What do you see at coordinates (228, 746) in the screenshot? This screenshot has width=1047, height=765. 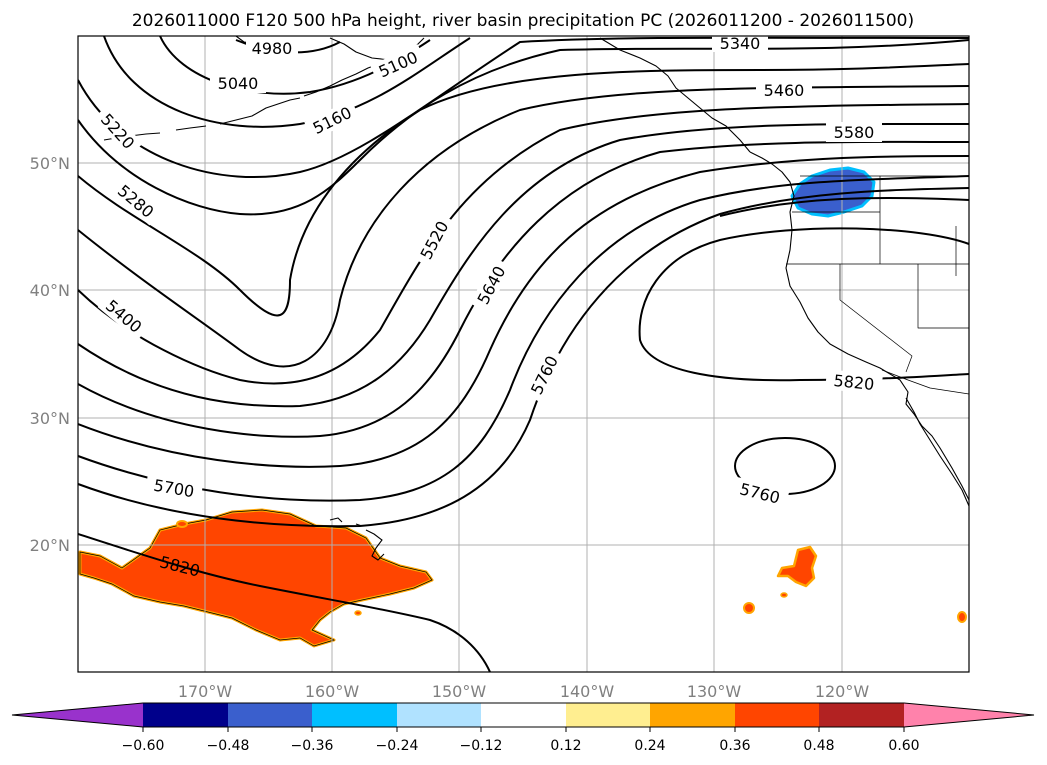 I see `colorbar-tick-label: −0.48` at bounding box center [228, 746].